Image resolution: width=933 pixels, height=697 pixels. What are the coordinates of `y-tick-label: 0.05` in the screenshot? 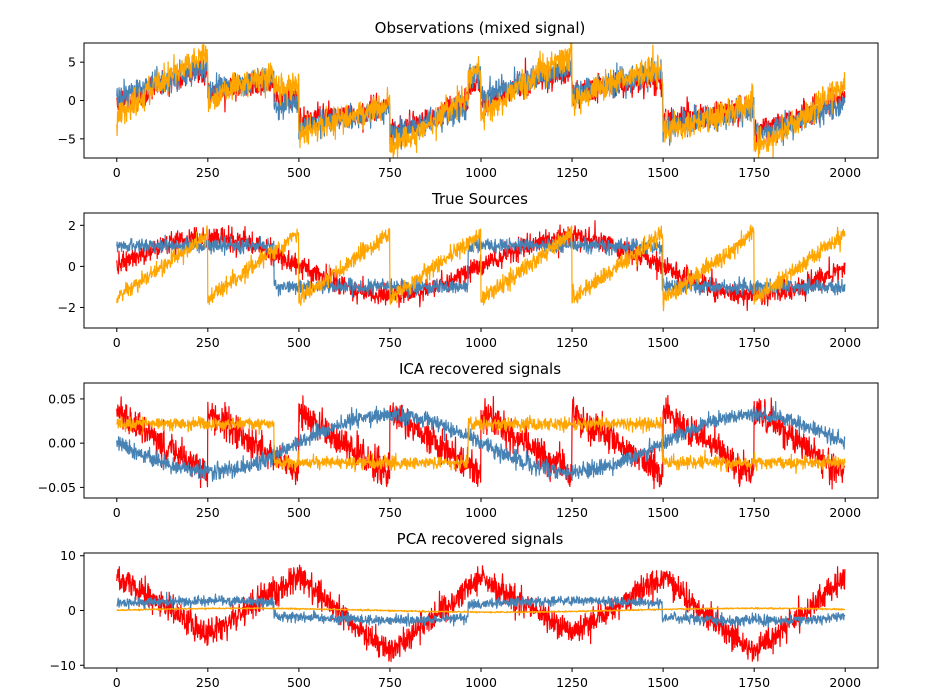 It's located at (62, 398).